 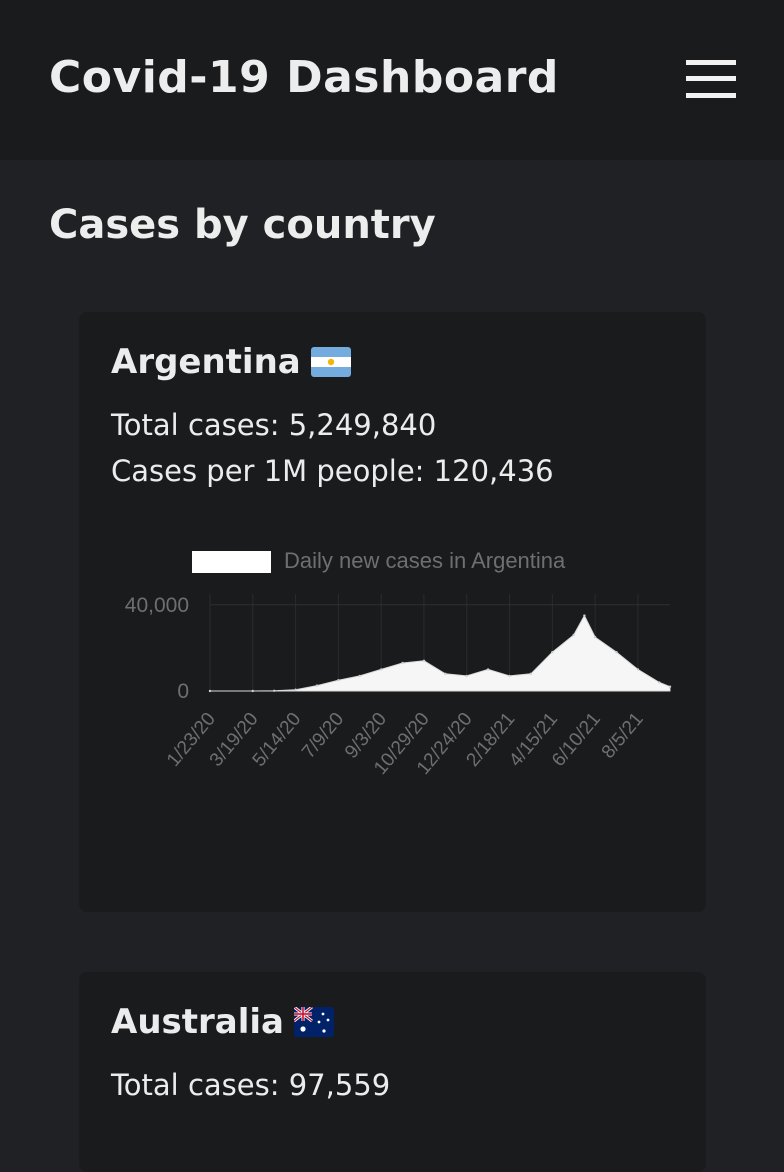 I want to click on australia-flag-icon, so click(x=313, y=1022).